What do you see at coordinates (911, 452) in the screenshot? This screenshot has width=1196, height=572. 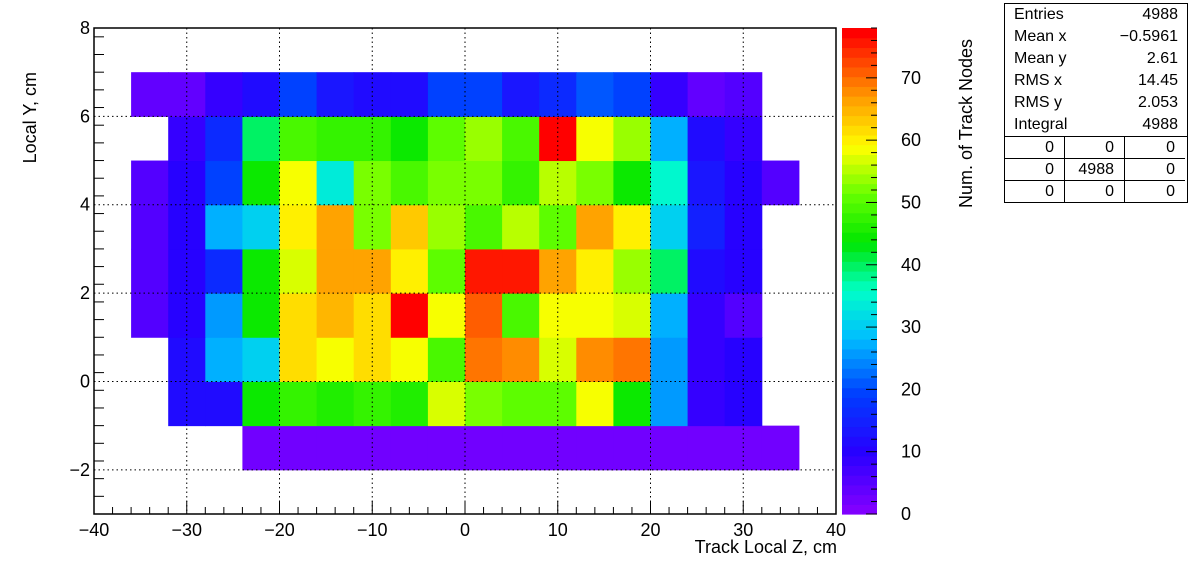 I see `z-tick-label: 10` at bounding box center [911, 452].